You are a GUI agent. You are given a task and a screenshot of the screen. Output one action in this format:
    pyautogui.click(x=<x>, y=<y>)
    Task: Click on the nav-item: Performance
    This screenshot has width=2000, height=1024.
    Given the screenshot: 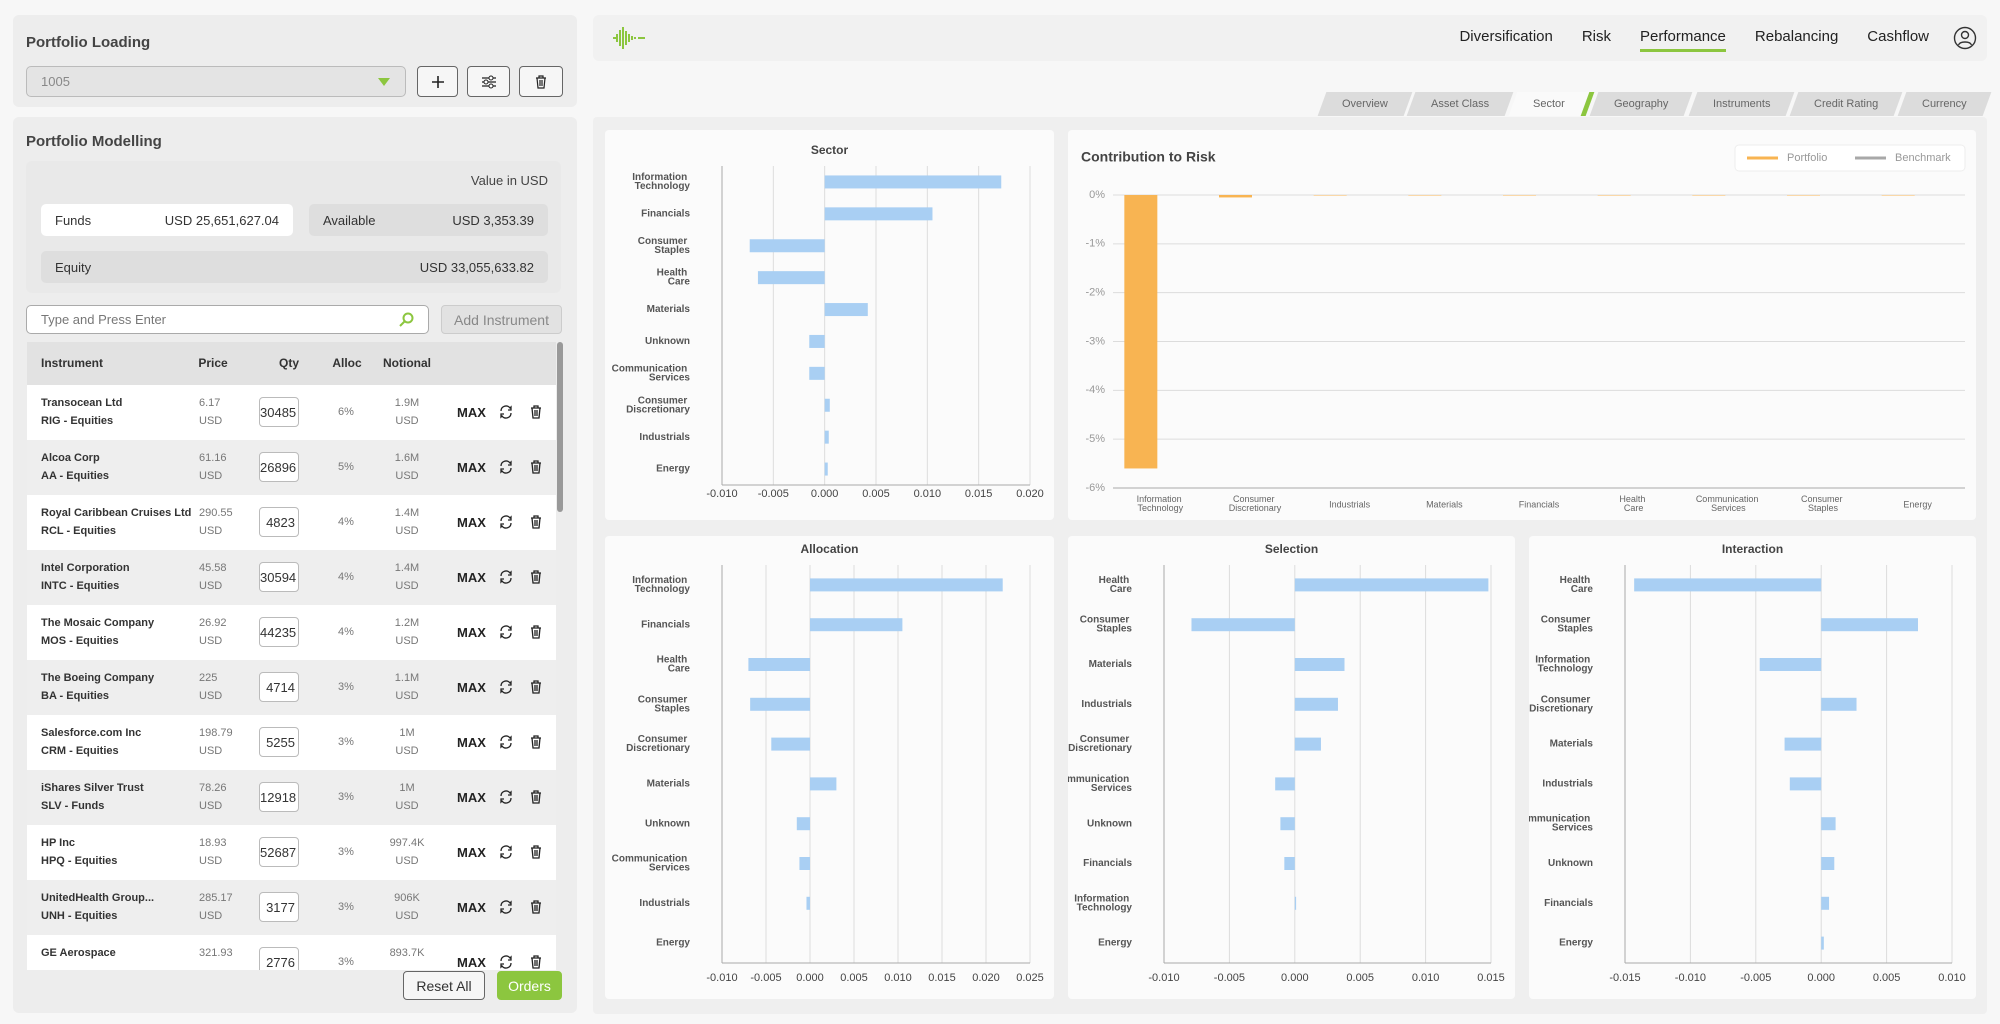 What is the action you would take?
    pyautogui.click(x=1683, y=40)
    